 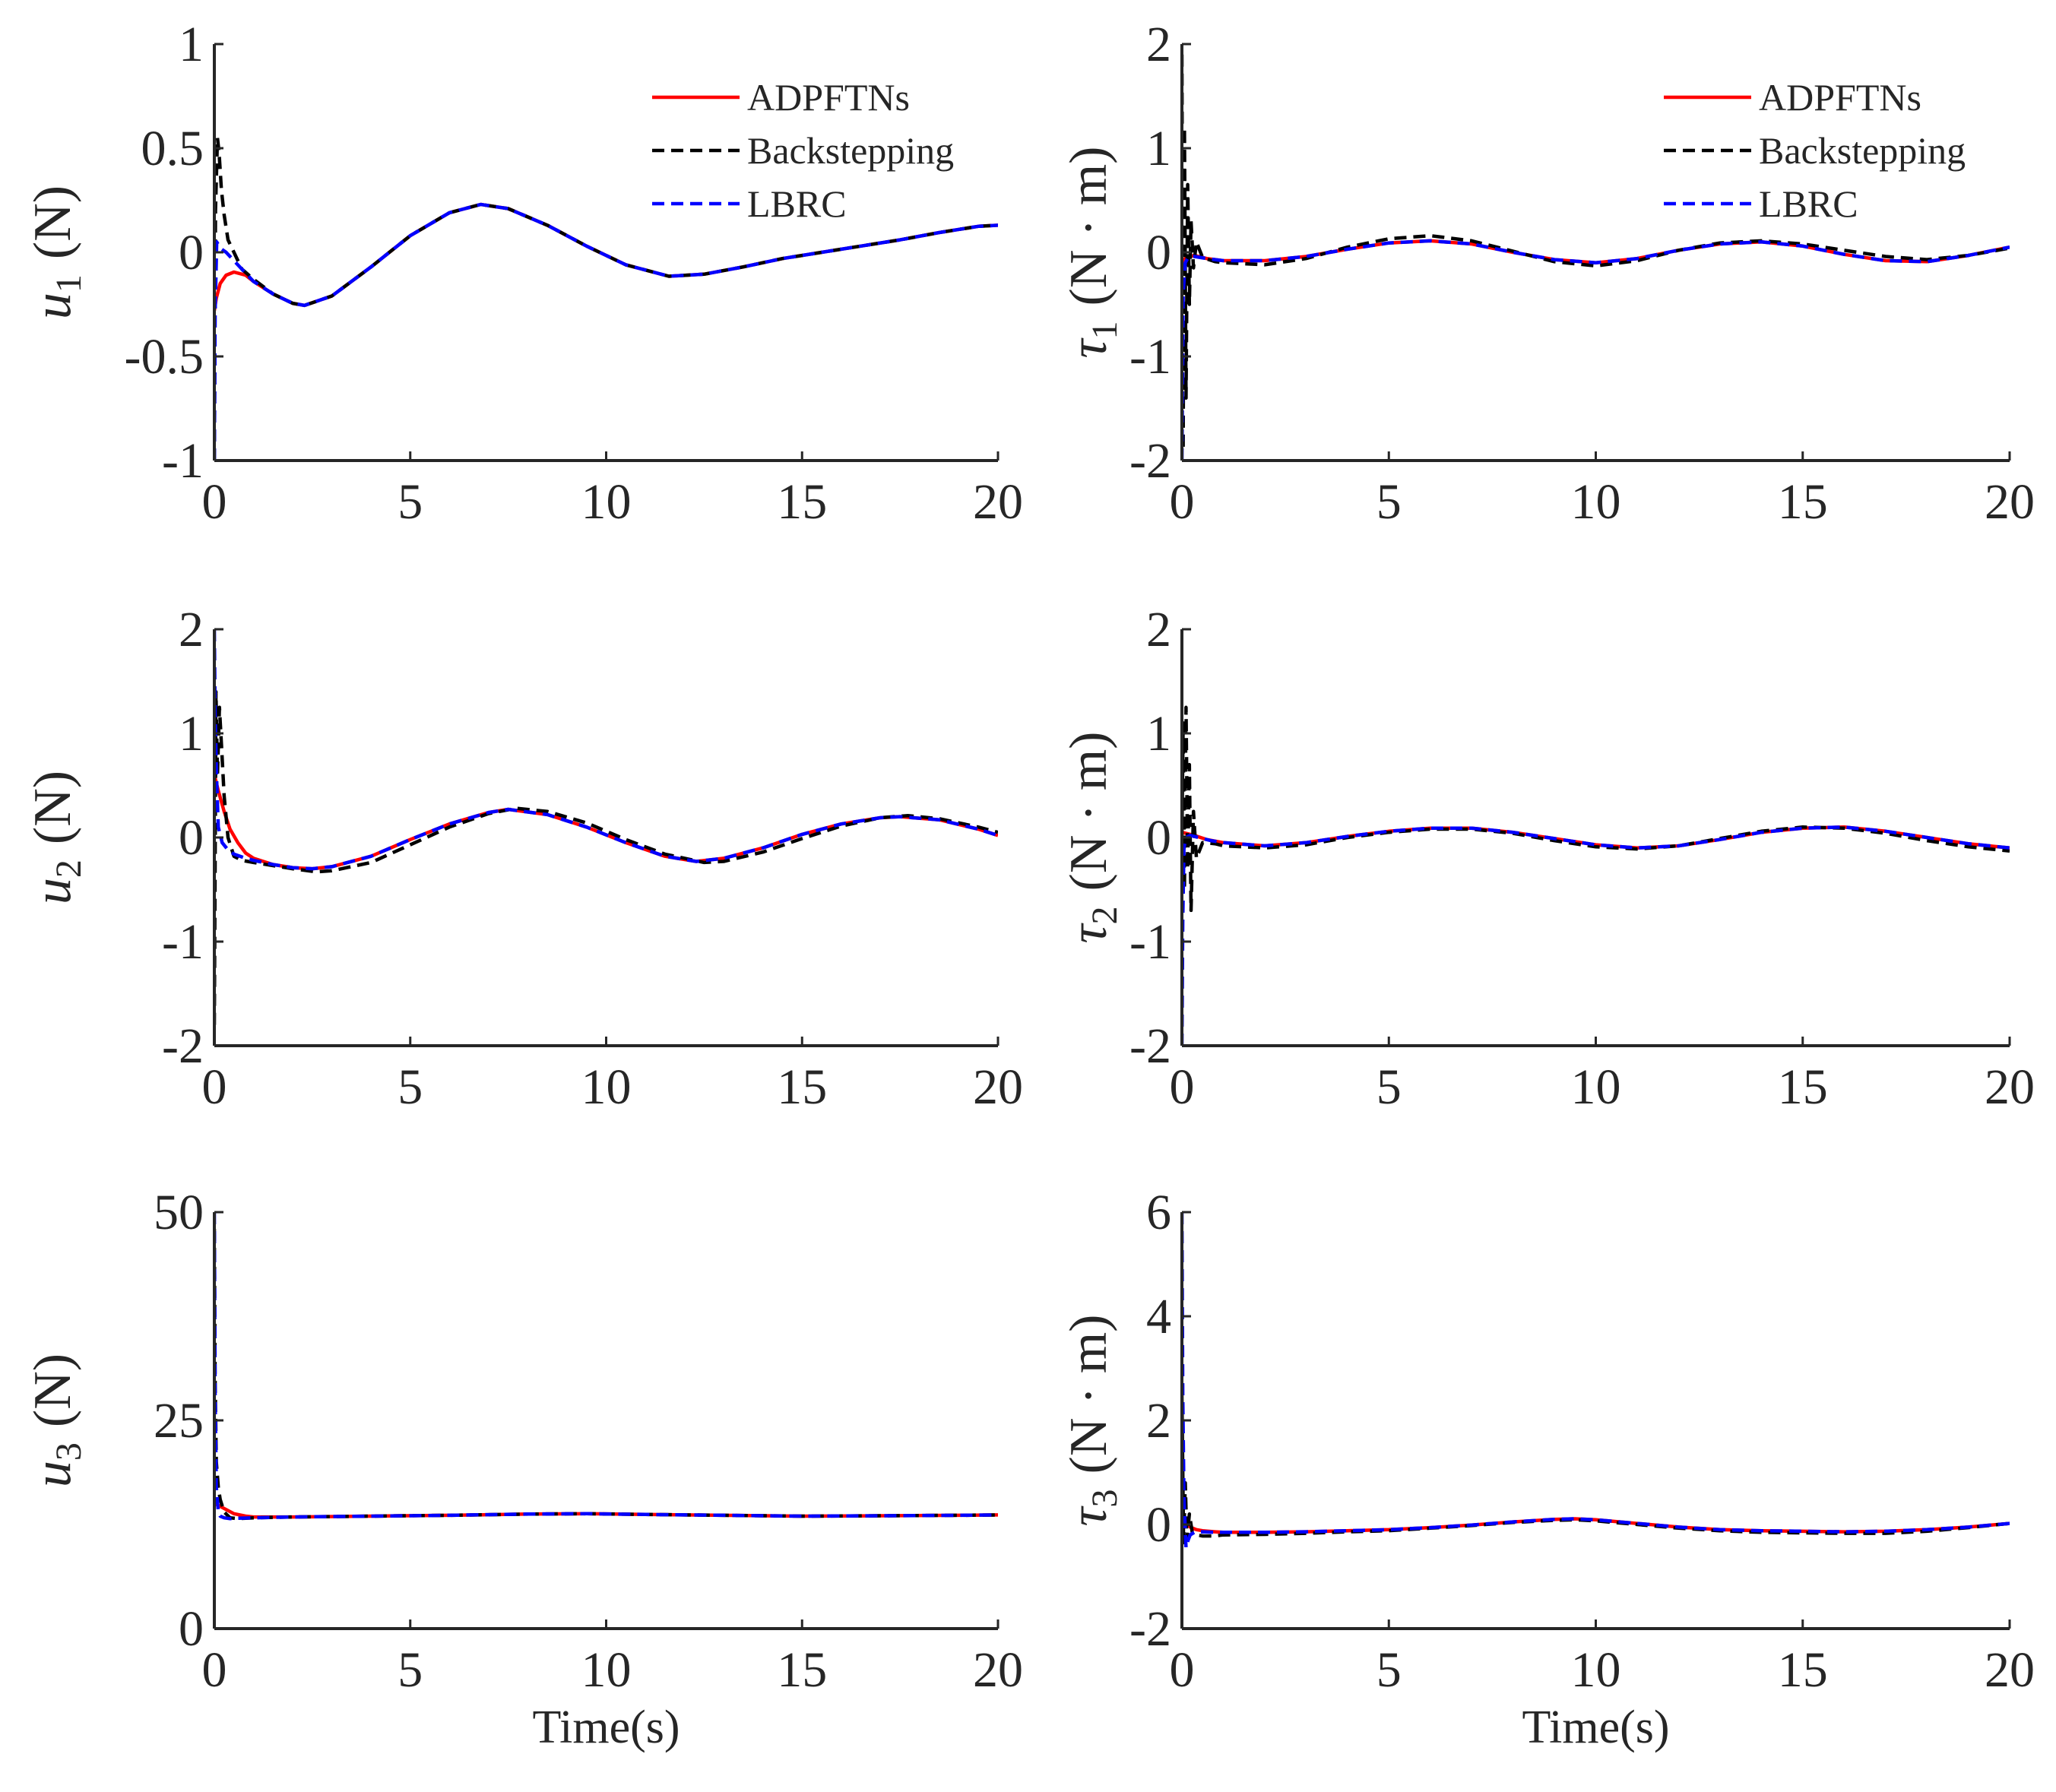 I want to click on series-line-u2-adpftns, so click(x=606, y=822).